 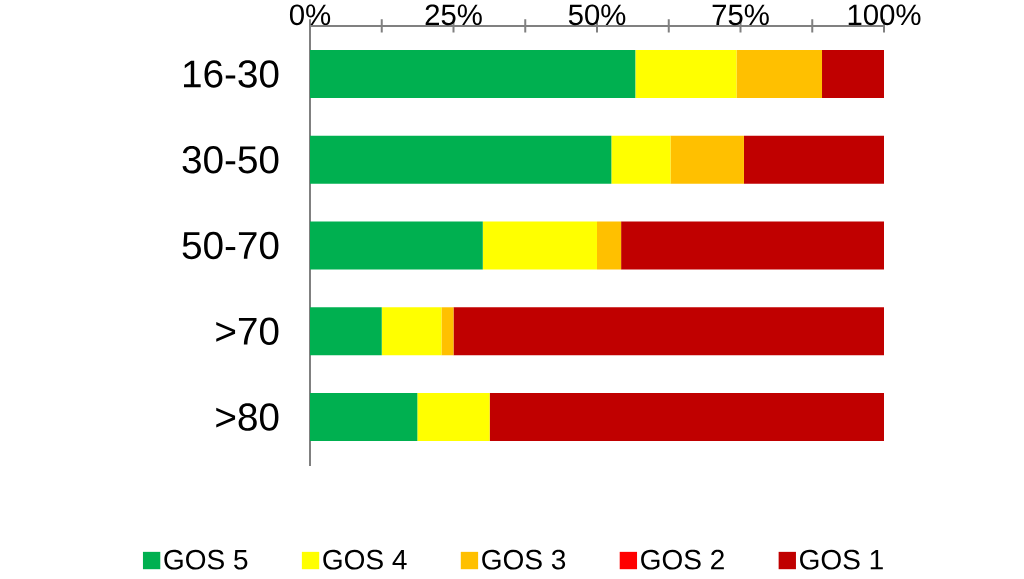 I want to click on y-tick-label: 30-50, so click(x=230, y=160).